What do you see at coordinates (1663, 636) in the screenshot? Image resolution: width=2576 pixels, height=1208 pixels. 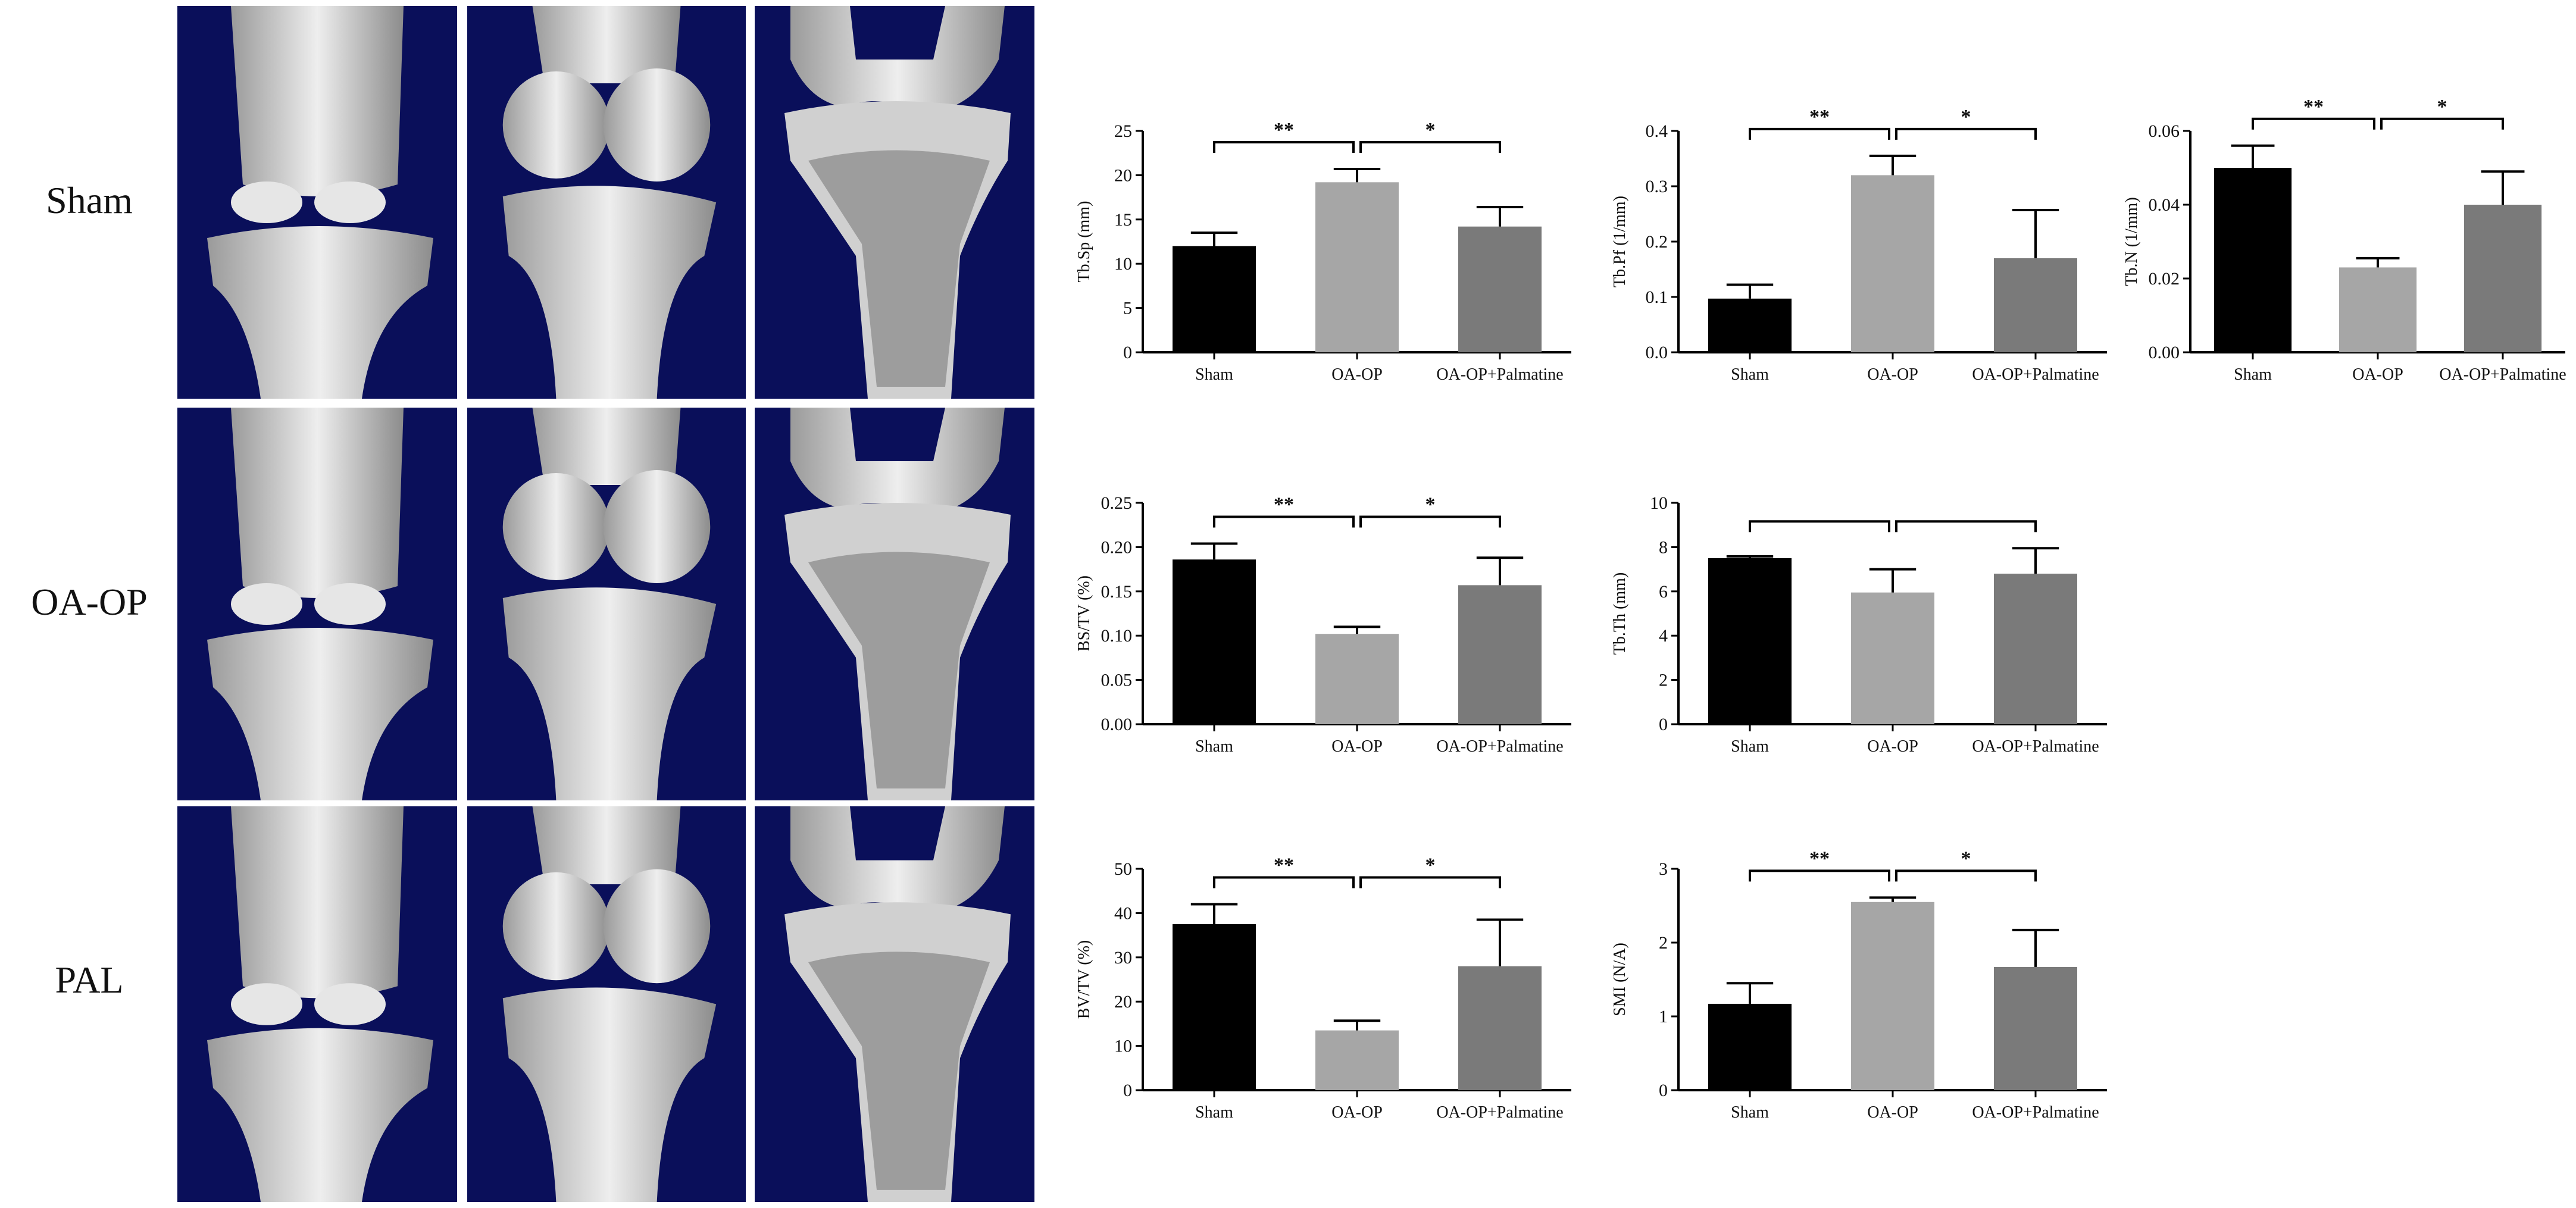 I see `y-tick-label: 4` at bounding box center [1663, 636].